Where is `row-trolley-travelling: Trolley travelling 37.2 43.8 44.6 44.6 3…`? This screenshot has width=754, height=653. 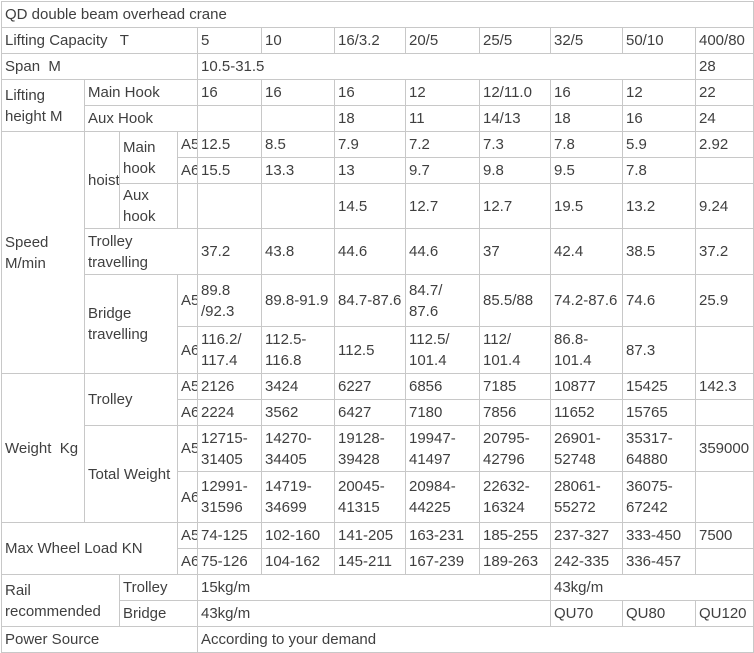
row-trolley-travelling: Trolley travelling 37.2 43.8 44.6 44.6 3… is located at coordinates (378, 251).